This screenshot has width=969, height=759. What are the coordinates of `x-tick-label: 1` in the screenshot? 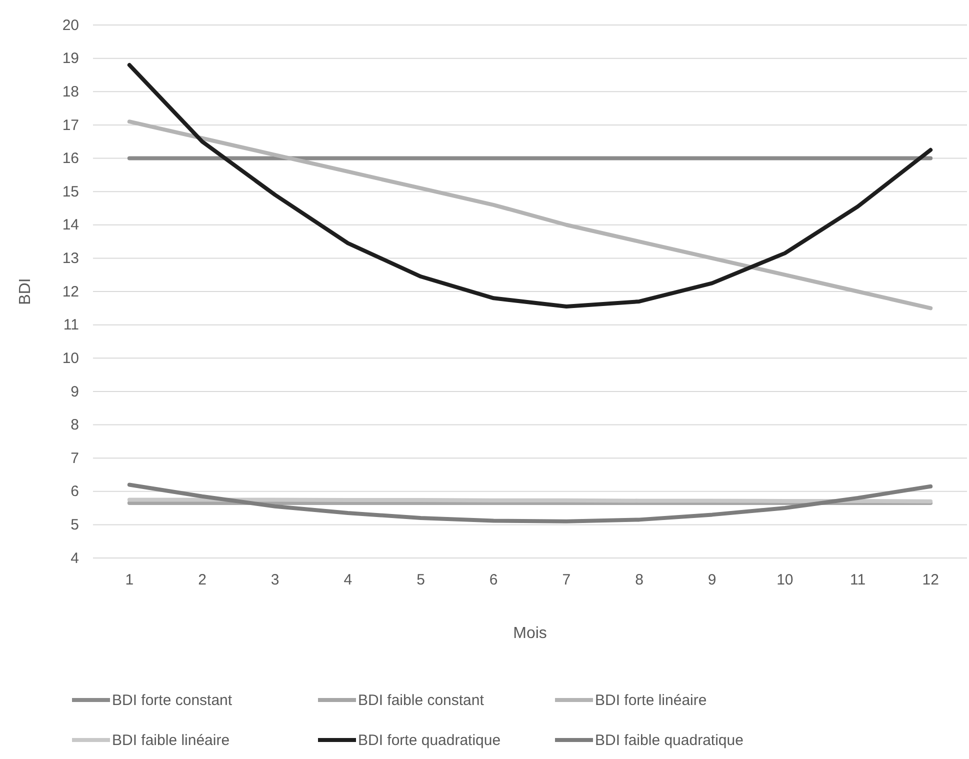 It's located at (129, 580).